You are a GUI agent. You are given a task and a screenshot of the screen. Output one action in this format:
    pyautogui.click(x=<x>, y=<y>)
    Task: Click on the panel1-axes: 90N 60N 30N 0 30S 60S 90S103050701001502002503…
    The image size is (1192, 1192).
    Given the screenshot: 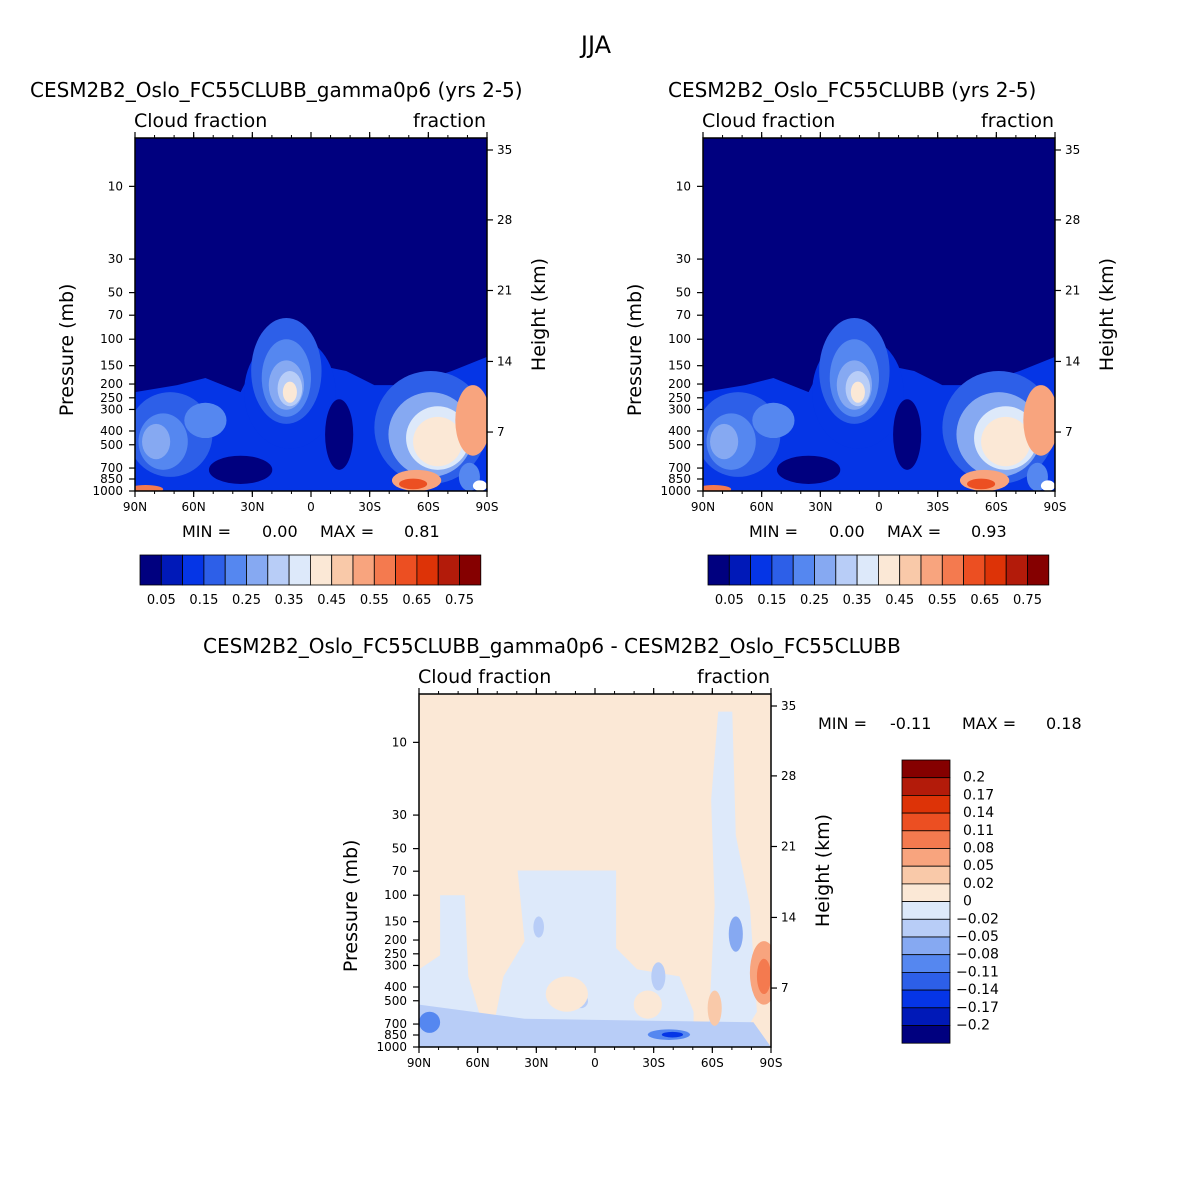 What is the action you would take?
    pyautogui.click(x=303, y=323)
    